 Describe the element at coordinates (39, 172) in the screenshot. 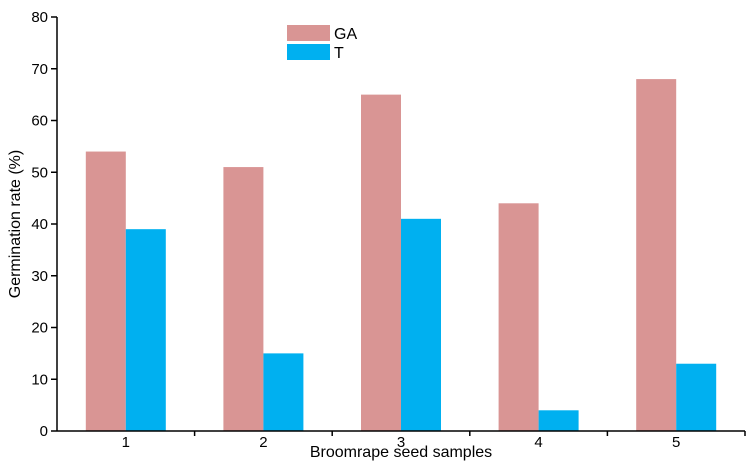

I see `y-tick-label-50: 50` at that location.